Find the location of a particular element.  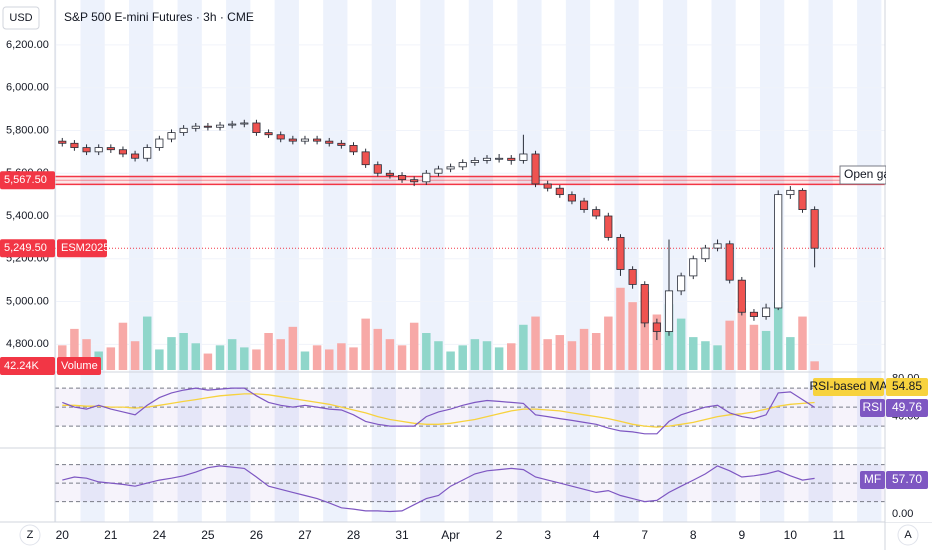

chart-title: S&P 500 E-mini Futures · 3h · CME is located at coordinates (159, 17).